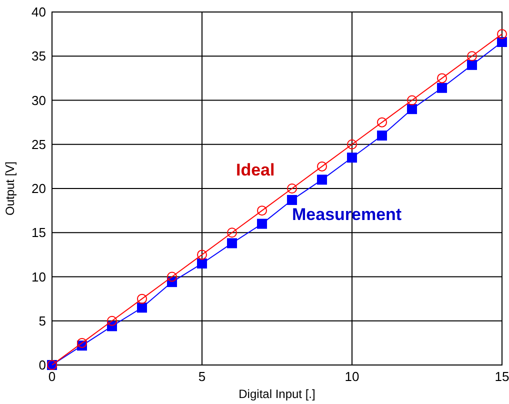  What do you see at coordinates (39, 276) in the screenshot?
I see `y-tick-label: 10` at bounding box center [39, 276].